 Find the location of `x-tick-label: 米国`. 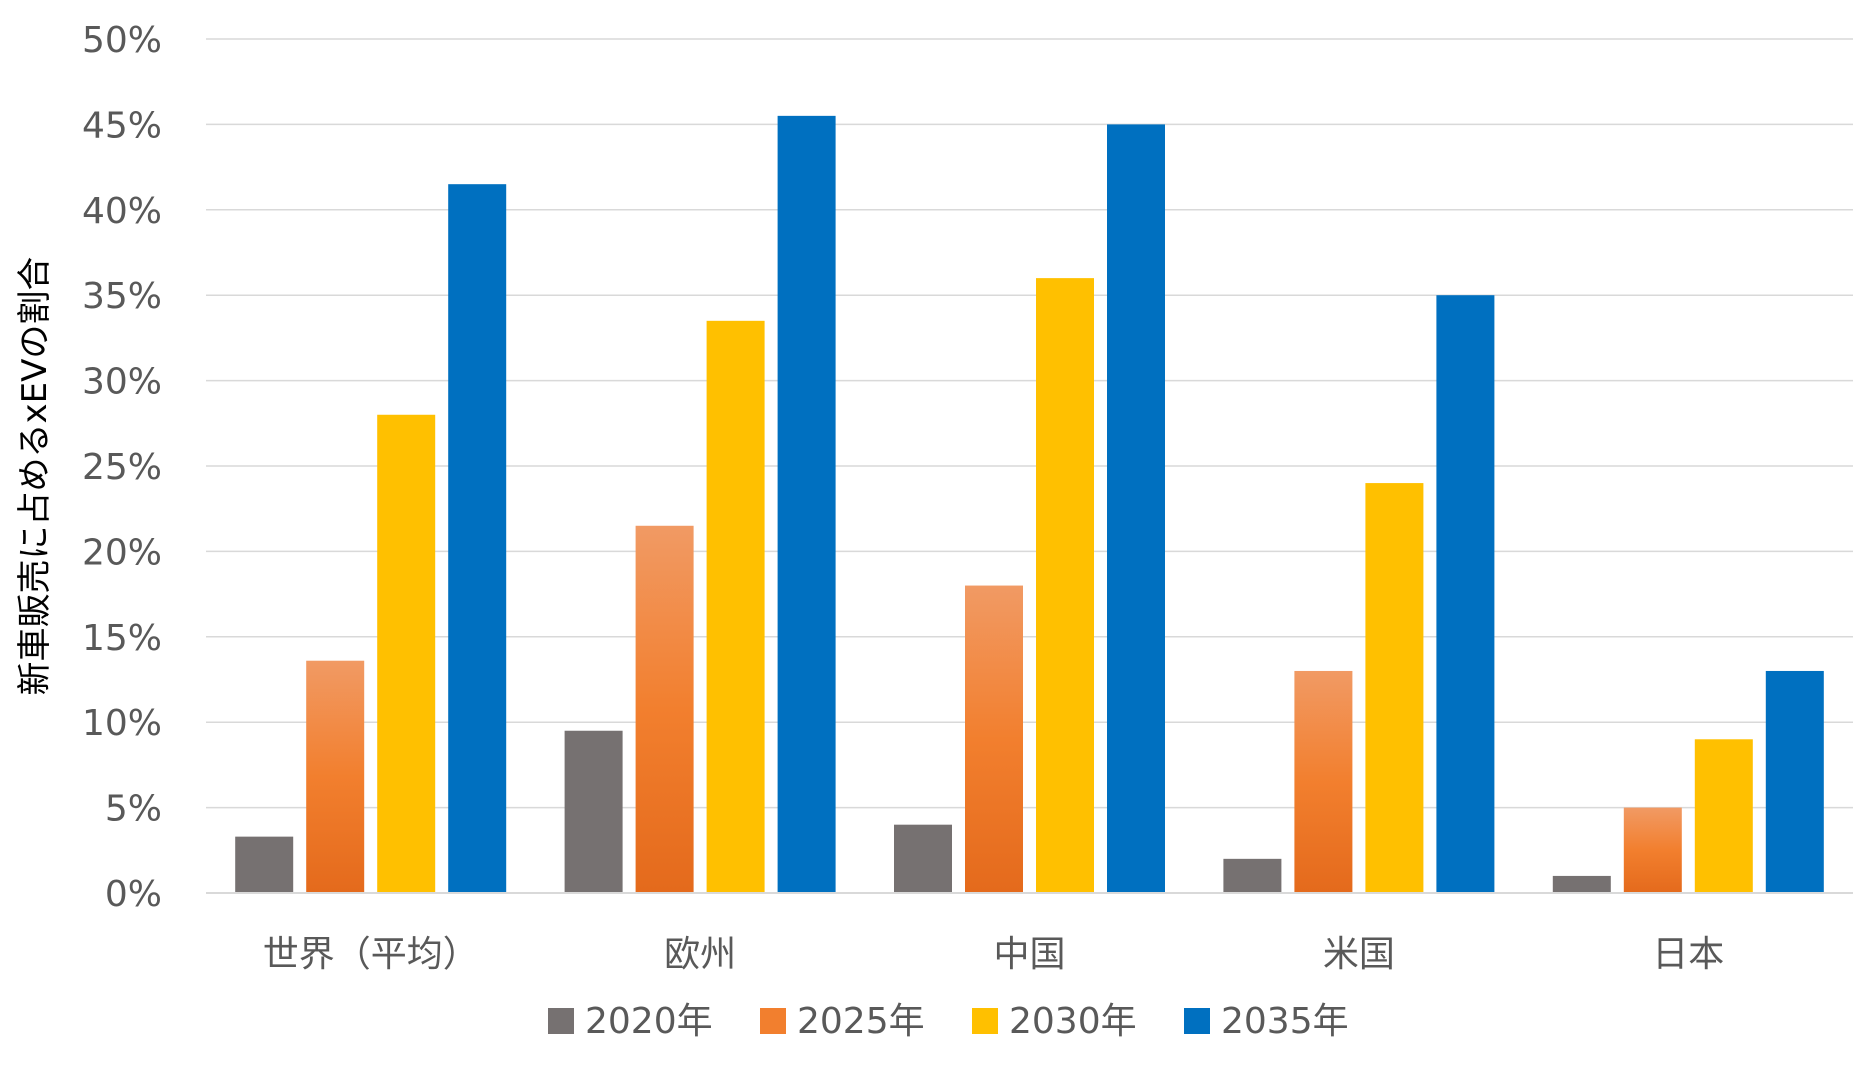

x-tick-label: 米国 is located at coordinates (1359, 954).